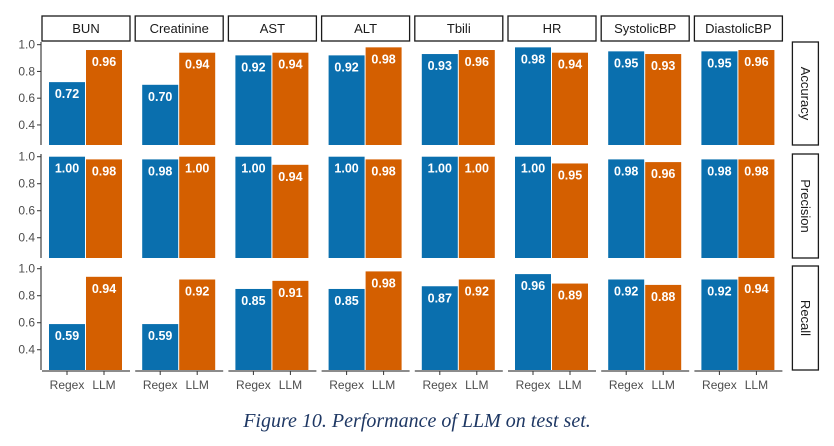 The width and height of the screenshot is (834, 446). I want to click on bar-value-label: 0.70, so click(160, 97).